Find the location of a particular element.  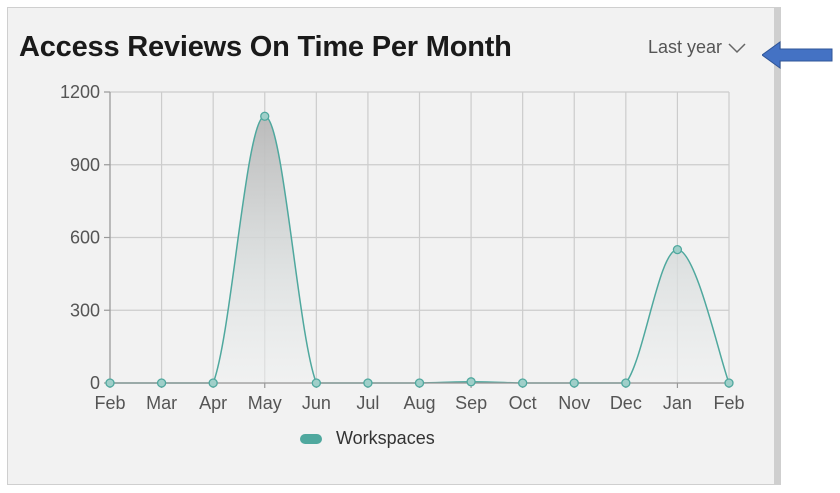

x-tick-label: Jan is located at coordinates (677, 403).